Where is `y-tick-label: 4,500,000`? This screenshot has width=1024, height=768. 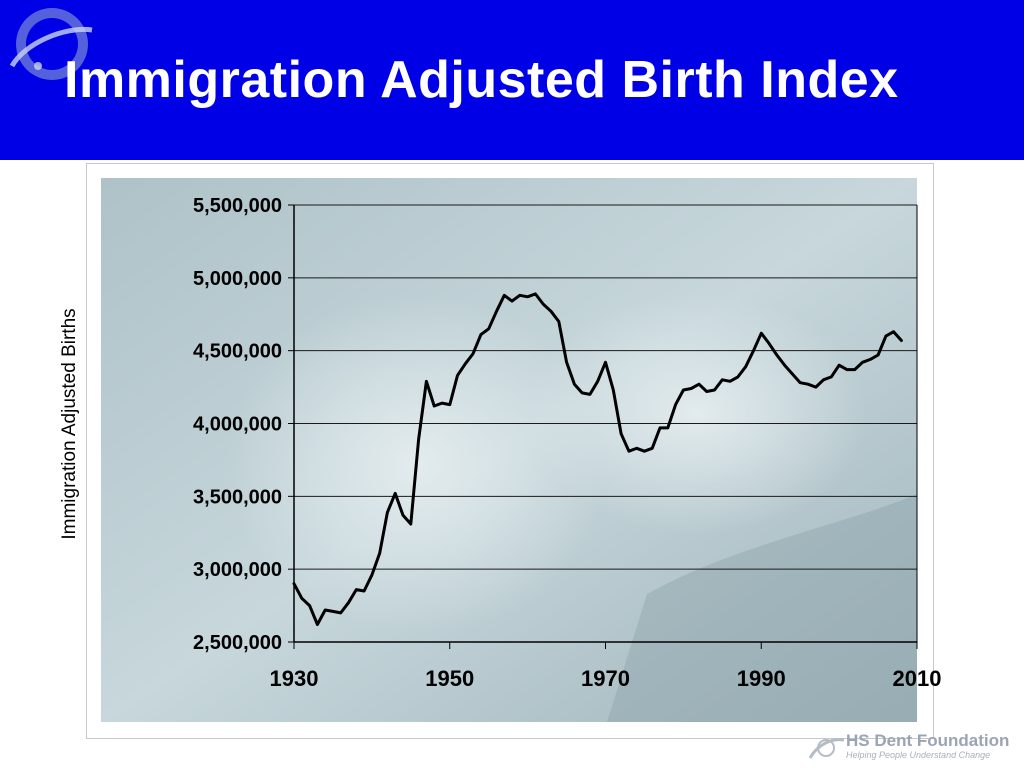 y-tick-label: 4,500,000 is located at coordinates (237, 352).